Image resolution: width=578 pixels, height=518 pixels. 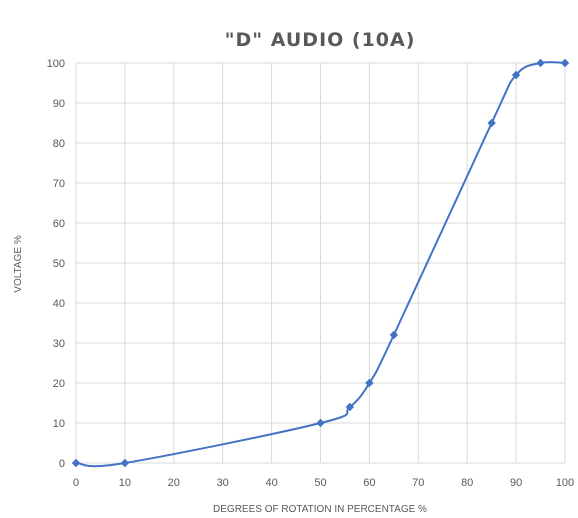 I want to click on y-tick-label: 50, so click(x=59, y=264).